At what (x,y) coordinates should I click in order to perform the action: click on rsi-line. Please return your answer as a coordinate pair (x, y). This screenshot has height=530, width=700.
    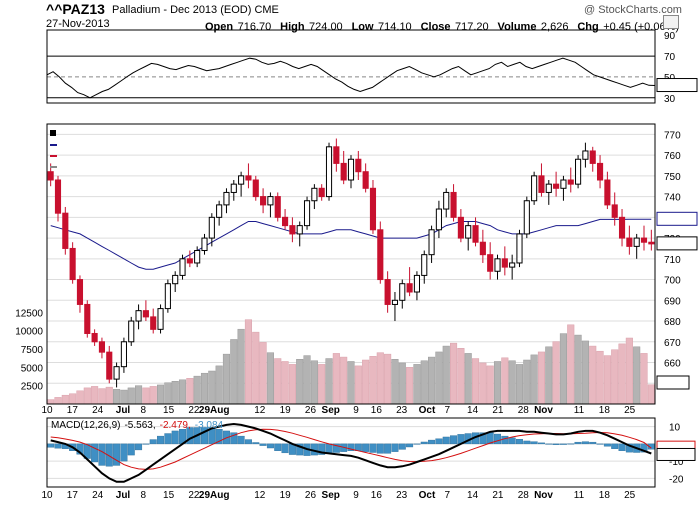
    Looking at the image, I should click on (351, 78).